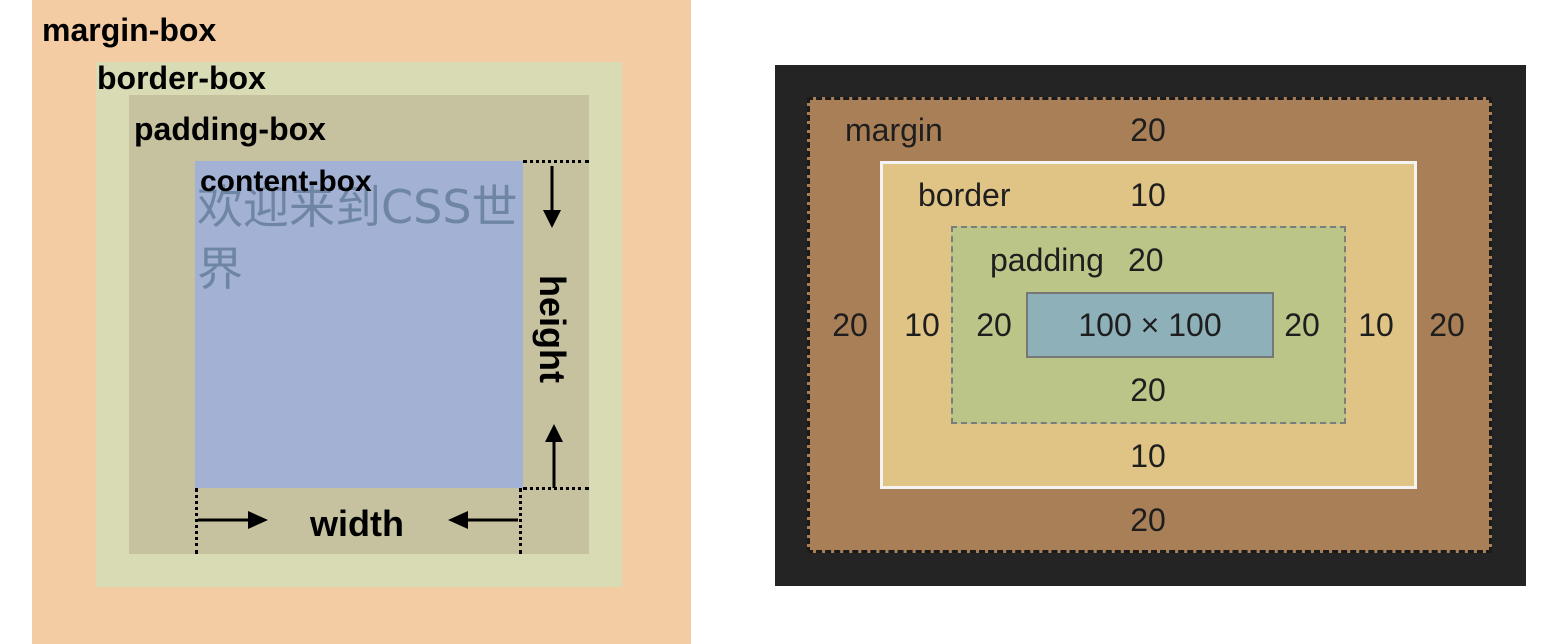 Image resolution: width=1564 pixels, height=644 pixels. Describe the element at coordinates (1148, 195) in the screenshot. I see `devtools-border-top: 10` at that location.